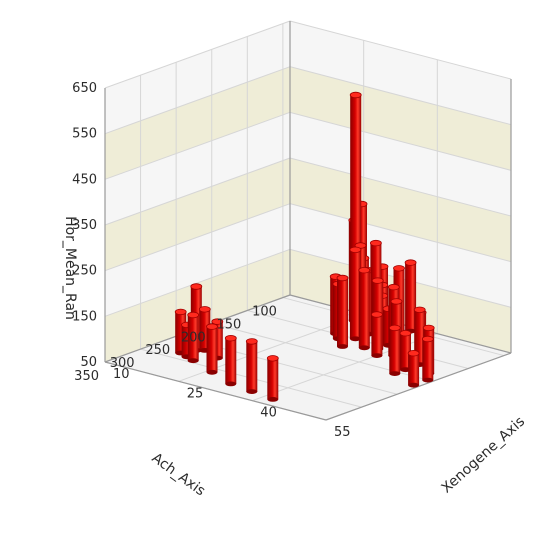 The height and width of the screenshot is (547, 541). Describe the element at coordinates (195, 393) in the screenshot. I see `y-tick-label: 25` at that location.